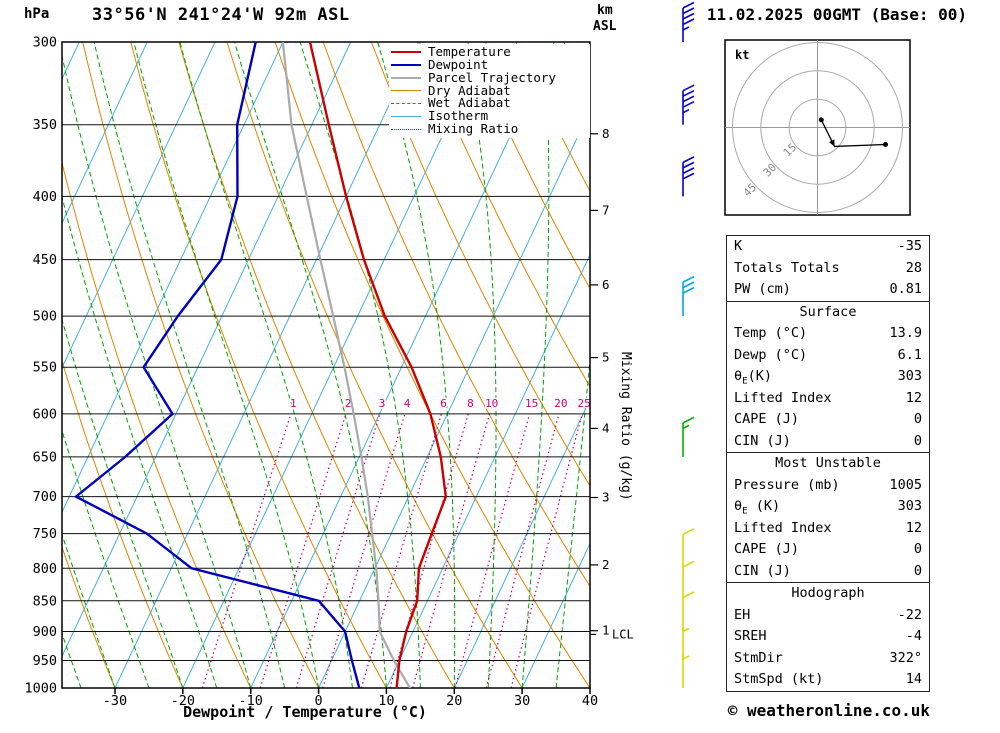  What do you see at coordinates (913, 267) in the screenshot?
I see `table-row-value: 28` at bounding box center [913, 267].